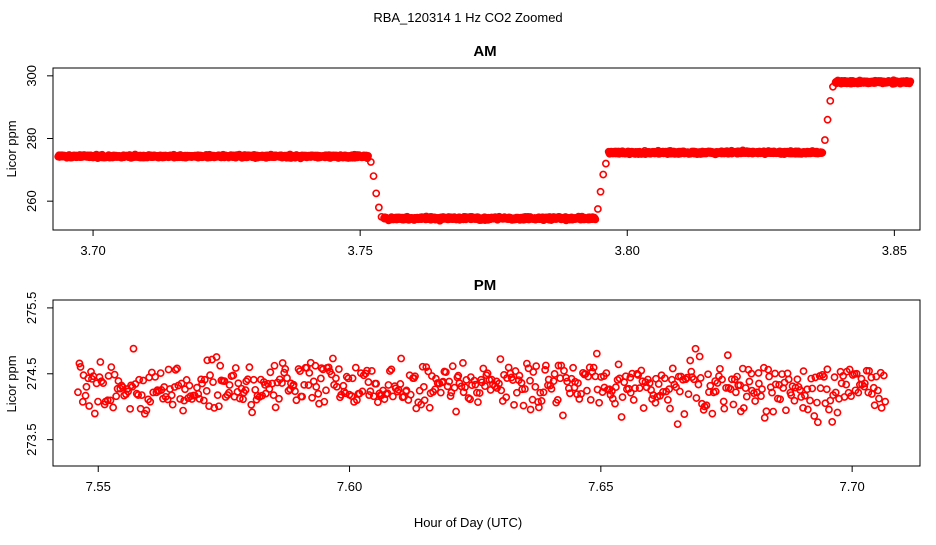  I want to click on am-x-tick-label: 3.85, so click(894, 250).